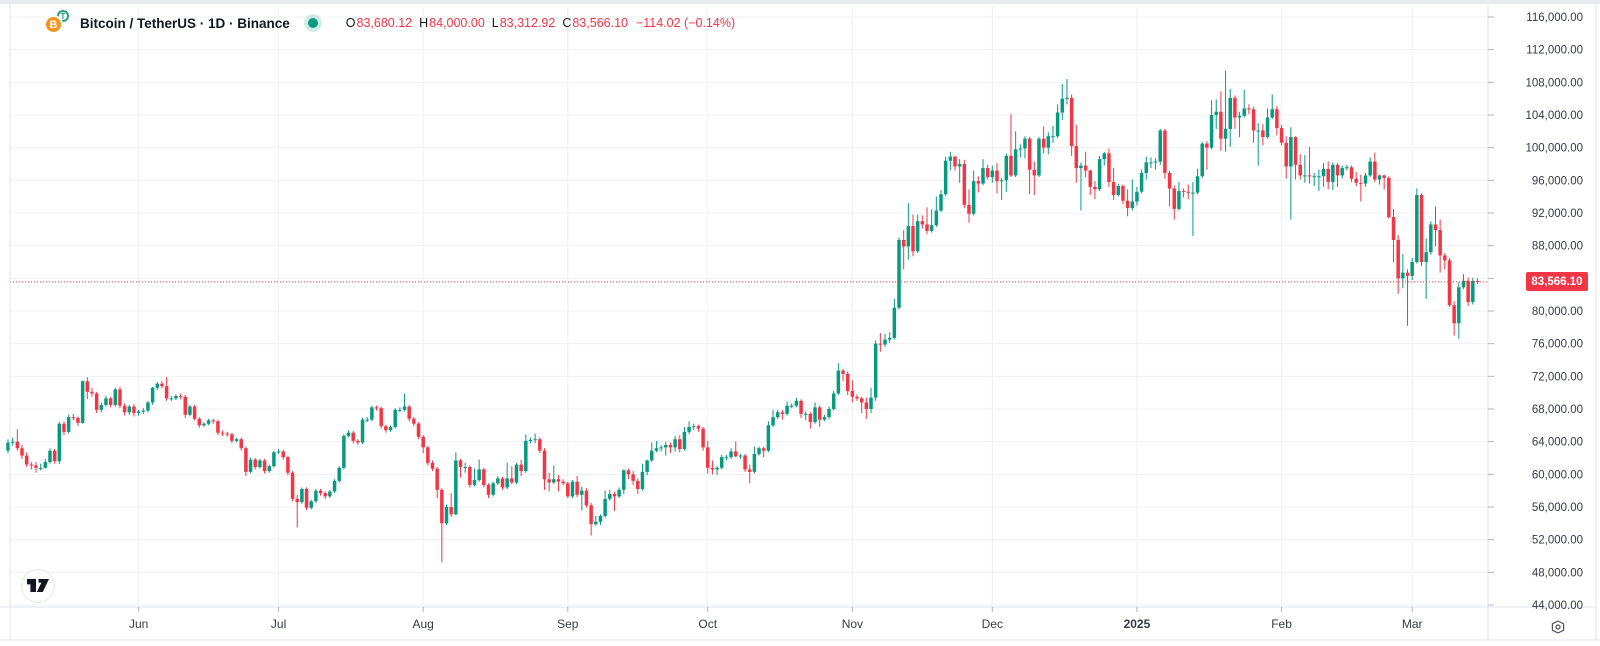 The height and width of the screenshot is (646, 1600). Describe the element at coordinates (59, 23) in the screenshot. I see `btc-usdt-pair-icon: T B` at that location.